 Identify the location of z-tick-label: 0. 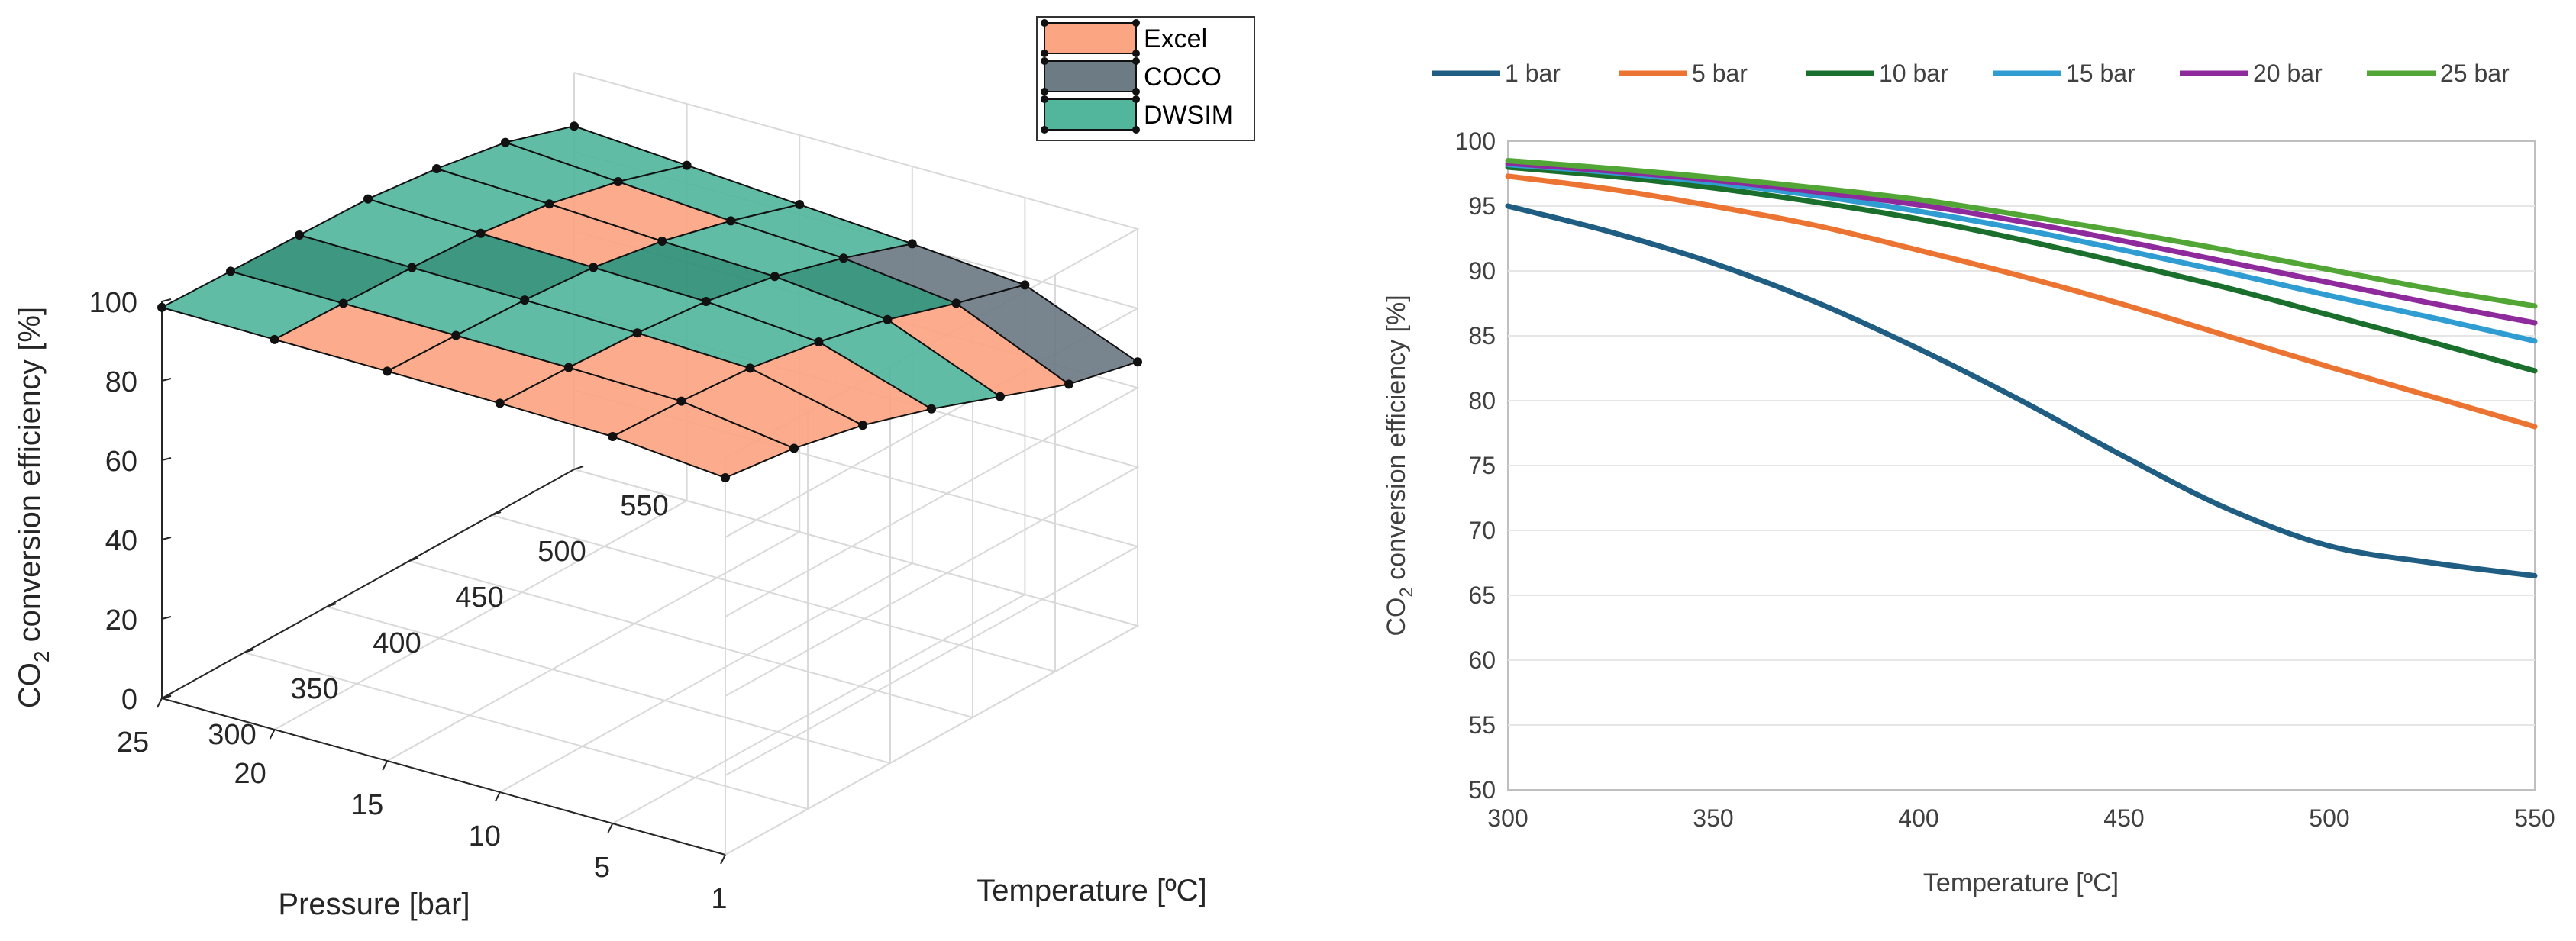
(129, 700).